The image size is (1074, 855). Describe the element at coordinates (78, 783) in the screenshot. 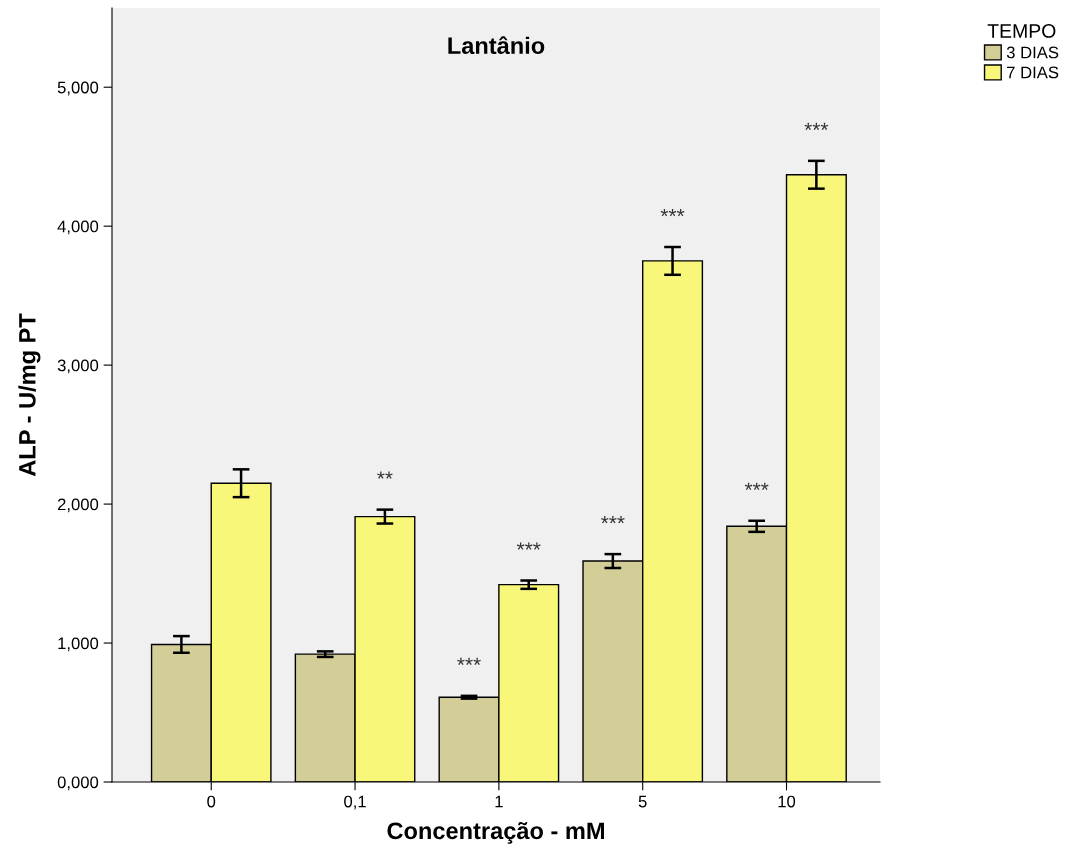

I see `y-tick-label: 0,000` at that location.